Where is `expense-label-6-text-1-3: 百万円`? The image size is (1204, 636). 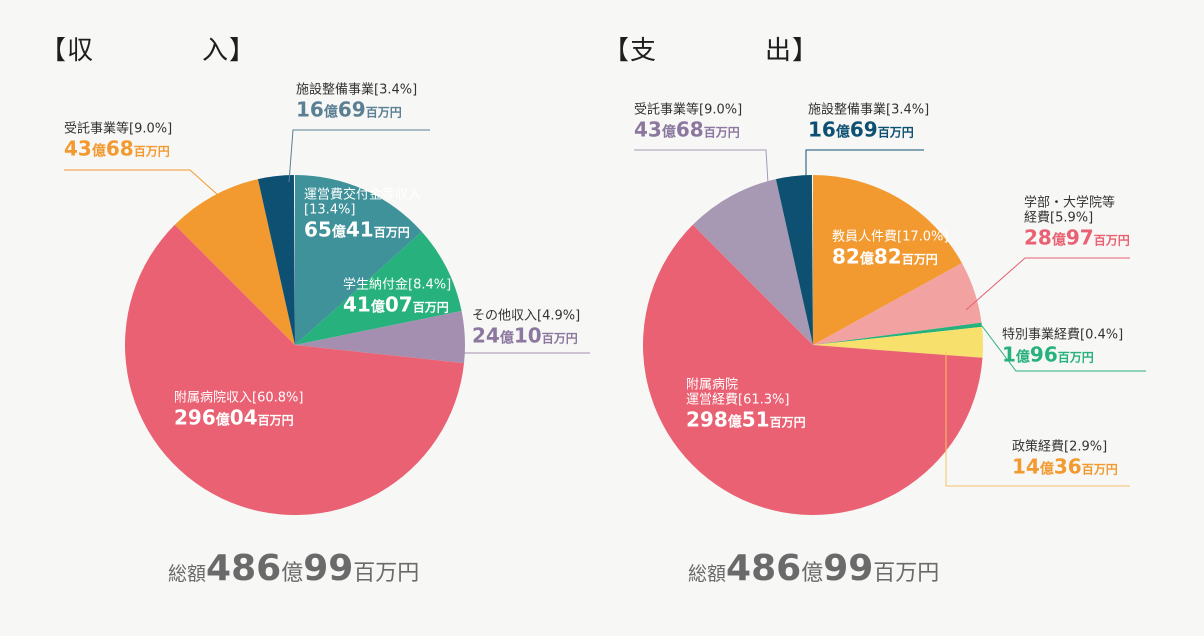
expense-label-6-text-1-3: 百万円 is located at coordinates (896, 132).